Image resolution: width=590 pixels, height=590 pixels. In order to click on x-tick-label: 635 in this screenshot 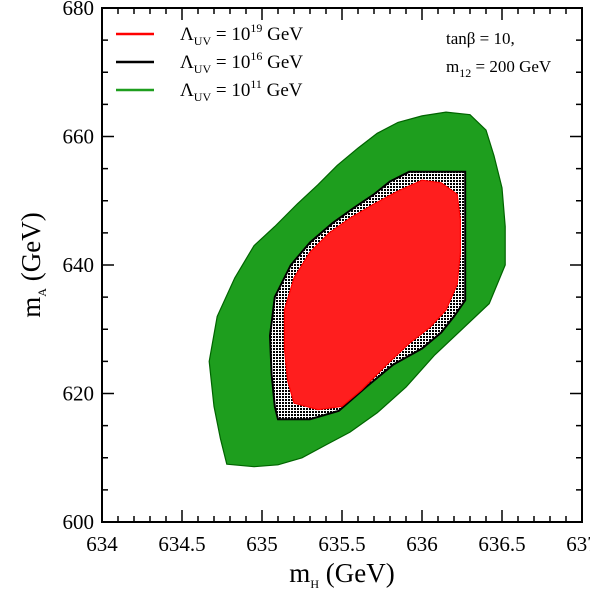, I will do `click(262, 544)`.